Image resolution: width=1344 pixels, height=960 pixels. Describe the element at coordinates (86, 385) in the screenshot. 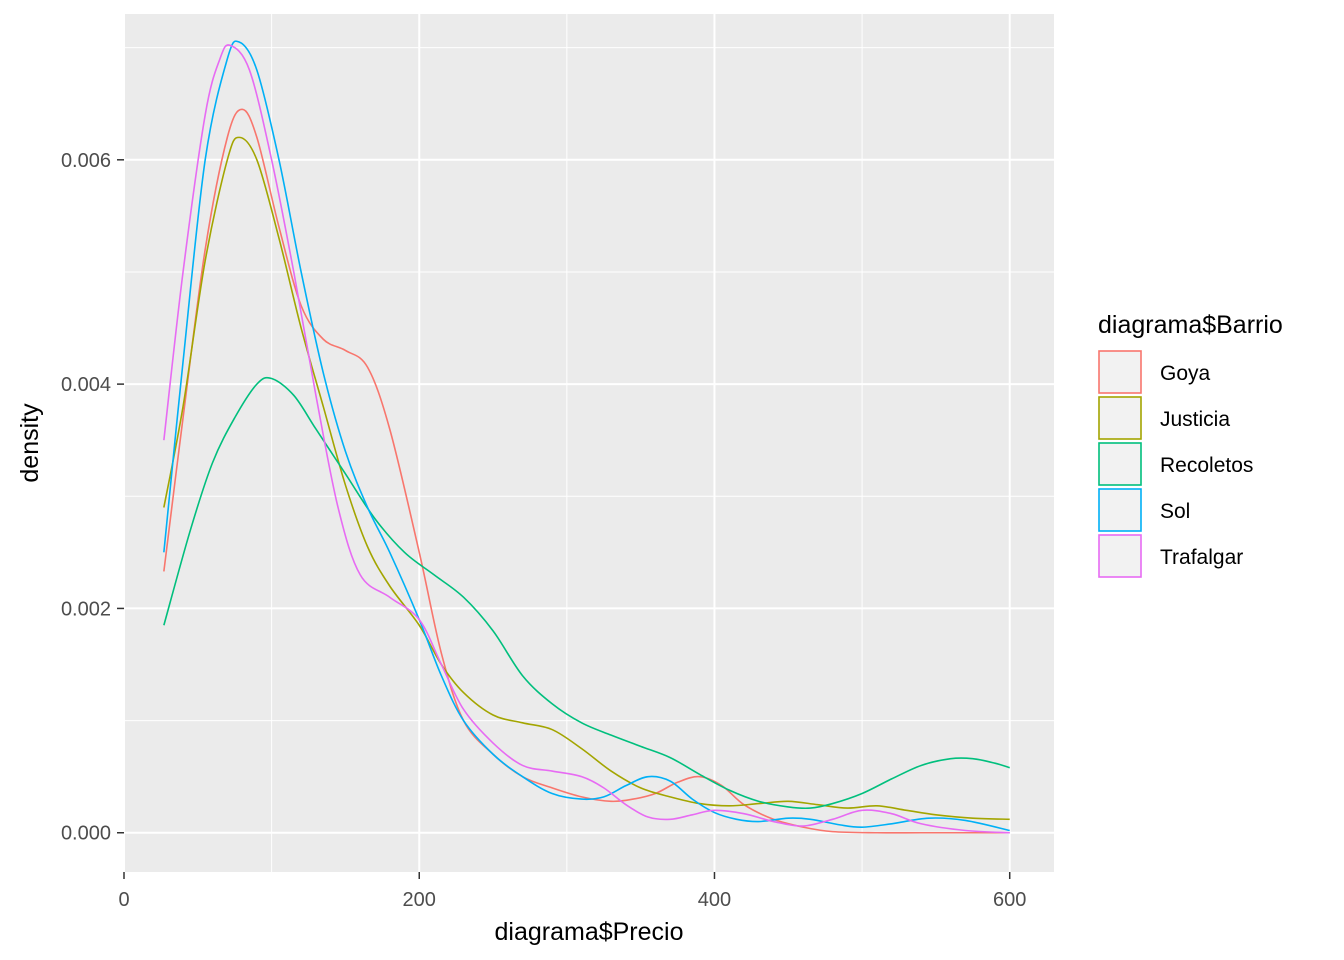

I see `y-tick-label: 0.004` at that location.